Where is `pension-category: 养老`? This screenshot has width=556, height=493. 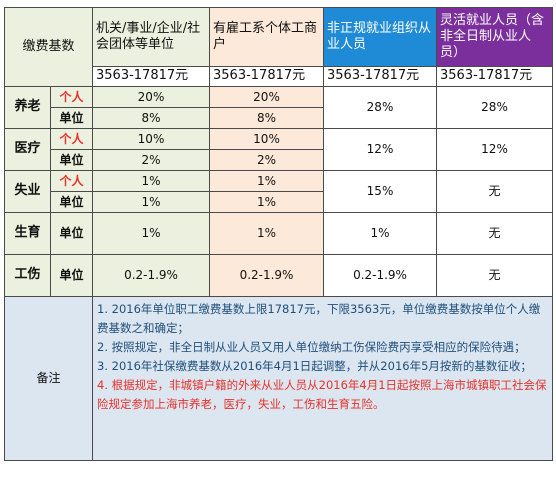 pension-category: 养老 is located at coordinates (27, 107).